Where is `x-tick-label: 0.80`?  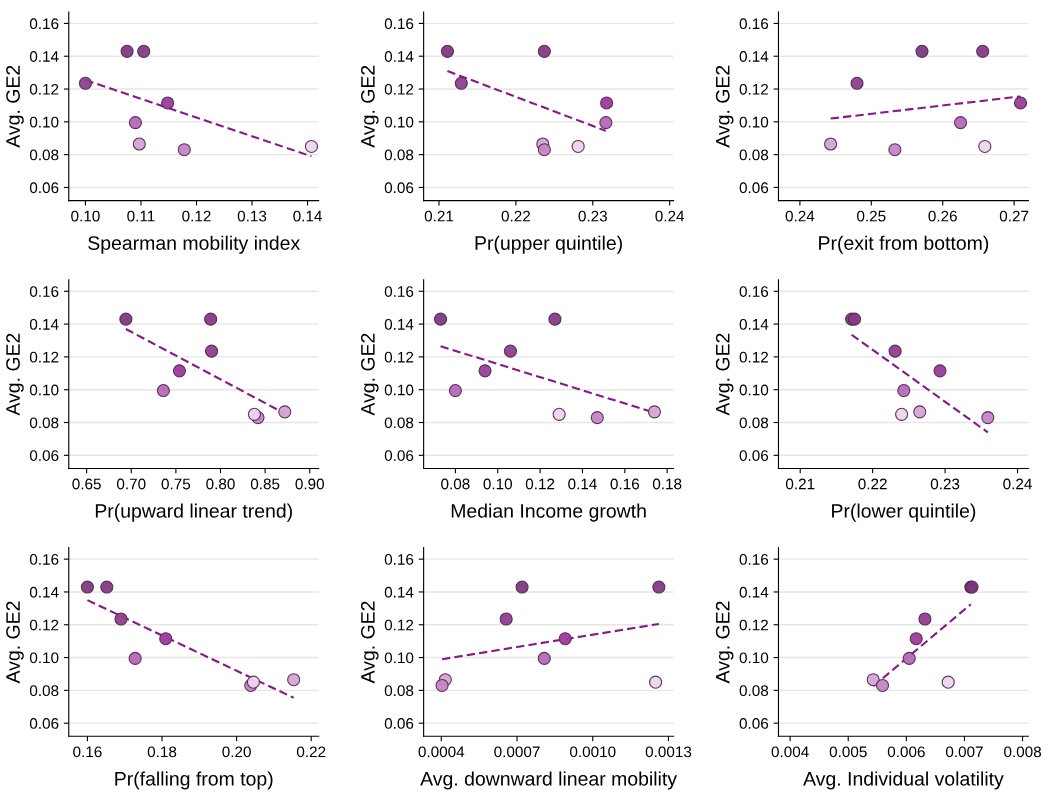 x-tick-label: 0.80 is located at coordinates (220, 484).